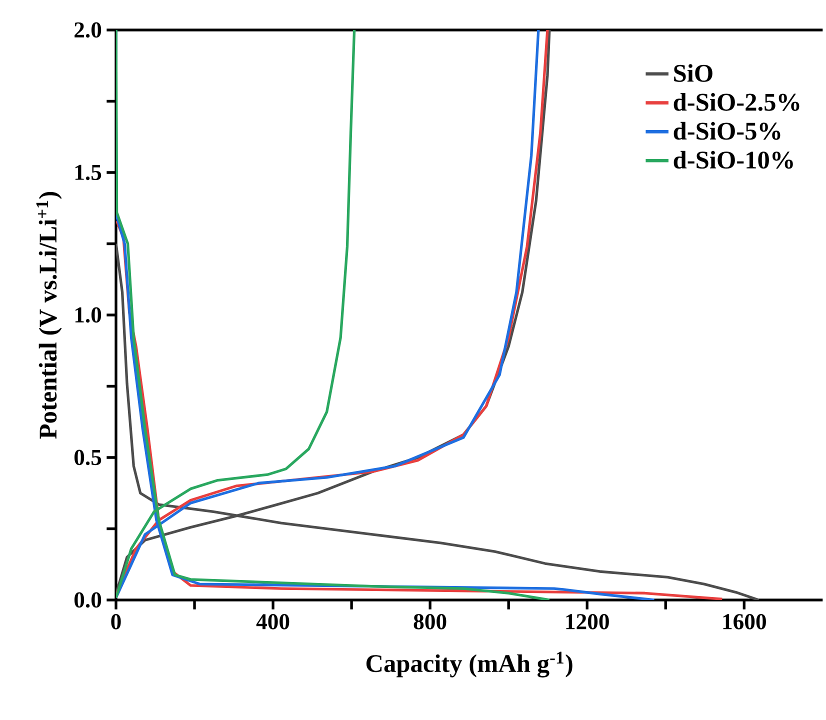 The height and width of the screenshot is (720, 826). I want to click on x-tick-label: 0, so click(116, 622).